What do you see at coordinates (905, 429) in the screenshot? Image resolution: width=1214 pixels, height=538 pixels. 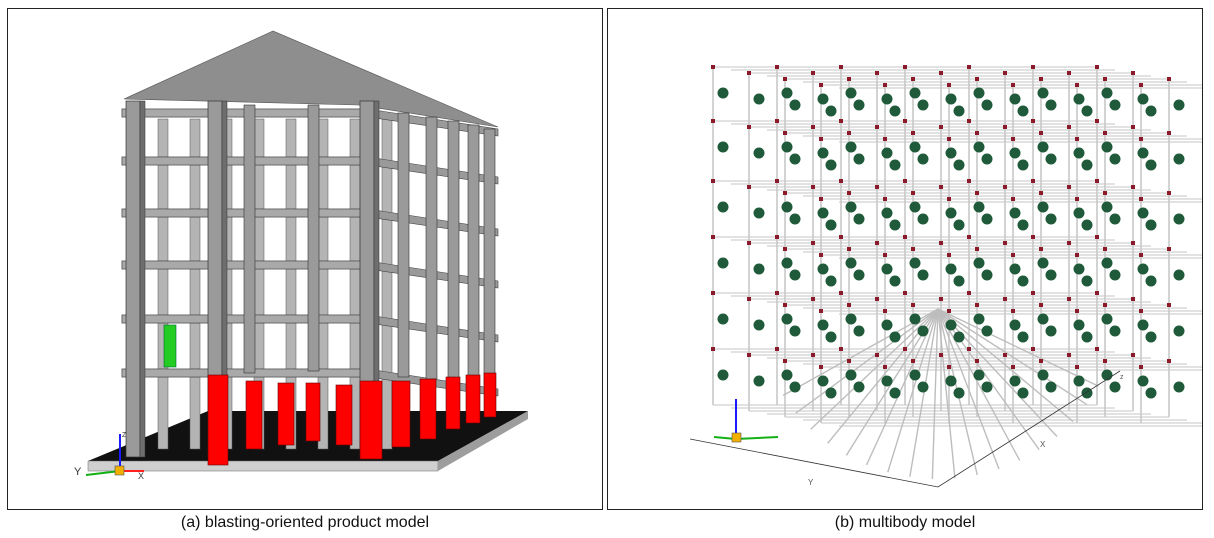 I see `bounding-box` at bounding box center [905, 429].